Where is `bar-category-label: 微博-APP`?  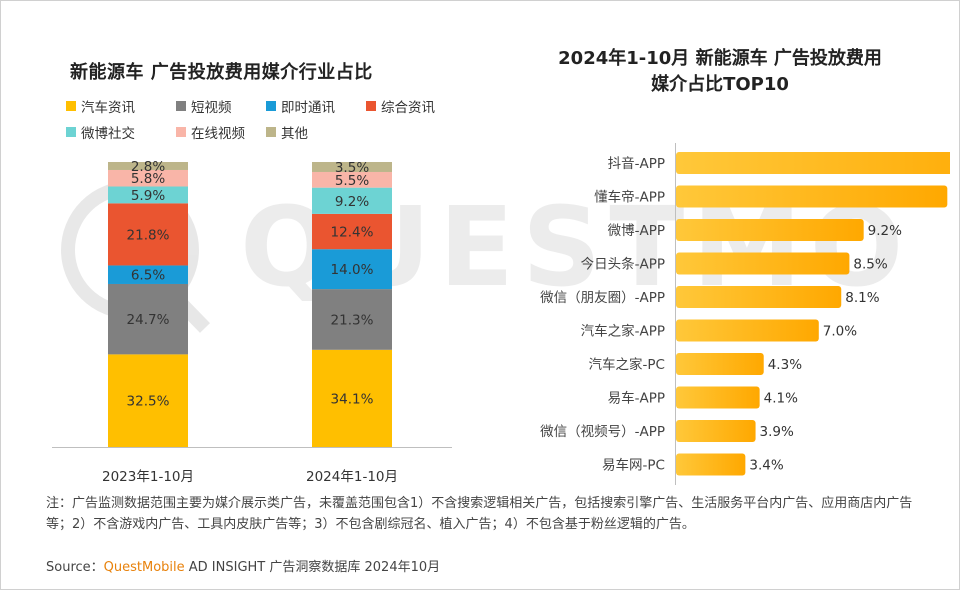 bar-category-label: 微博-APP is located at coordinates (636, 230).